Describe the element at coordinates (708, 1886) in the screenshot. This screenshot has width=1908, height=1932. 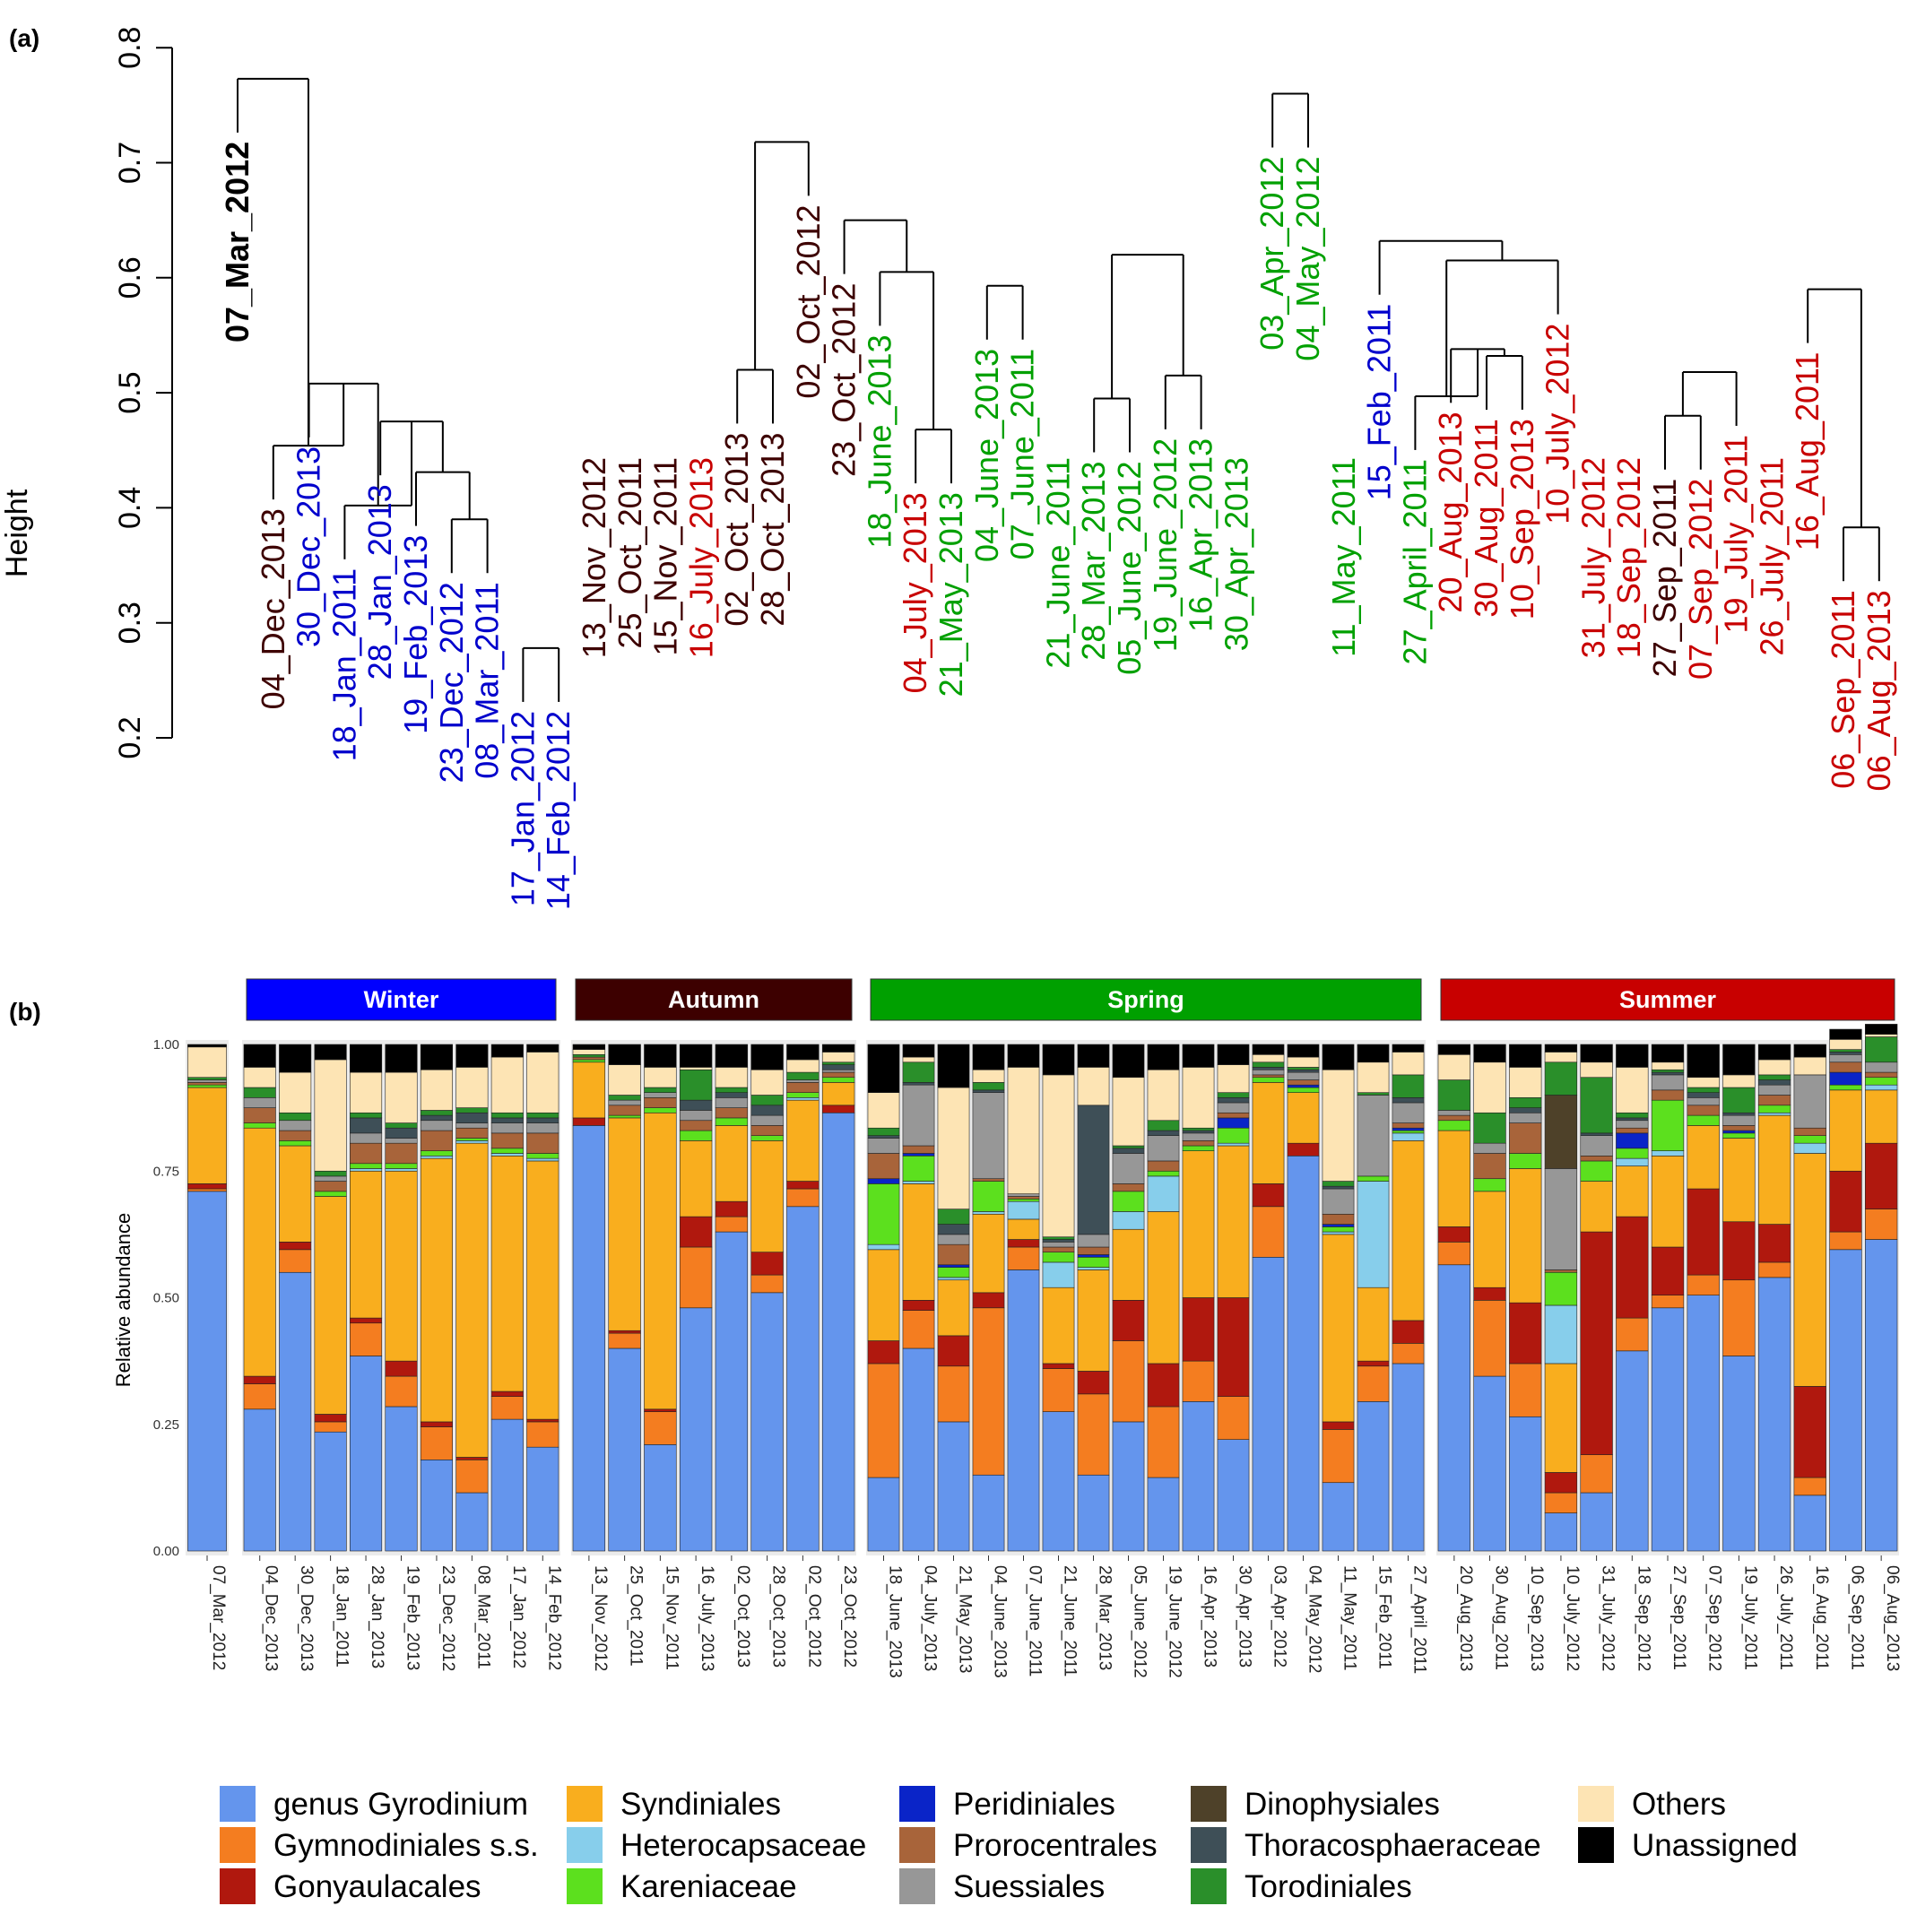
I see `legend-label: Kareniaceae` at that location.